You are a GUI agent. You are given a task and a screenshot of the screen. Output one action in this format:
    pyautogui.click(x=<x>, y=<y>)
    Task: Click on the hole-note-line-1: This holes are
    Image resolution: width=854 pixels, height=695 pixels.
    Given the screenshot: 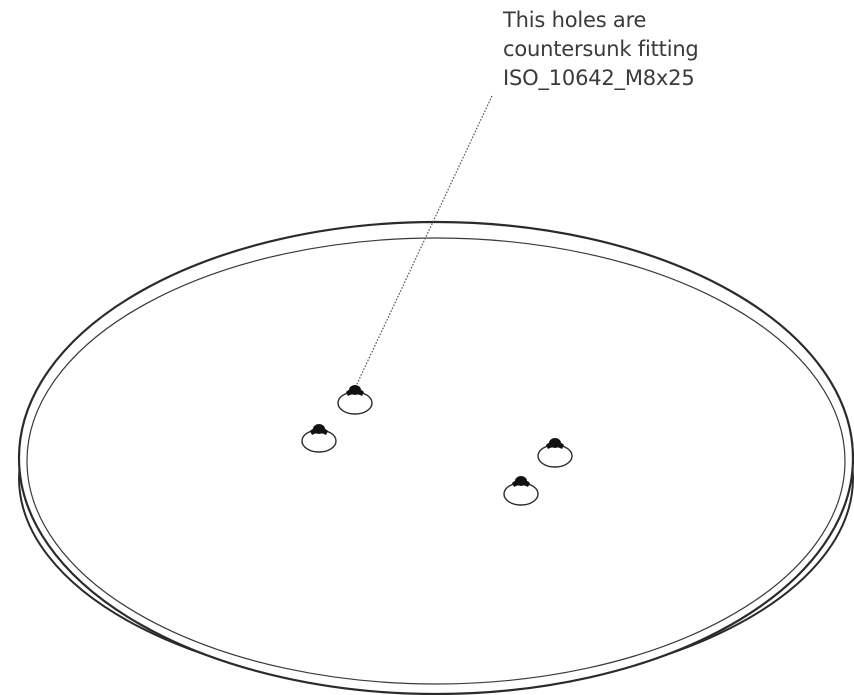 What is the action you would take?
    pyautogui.click(x=575, y=20)
    